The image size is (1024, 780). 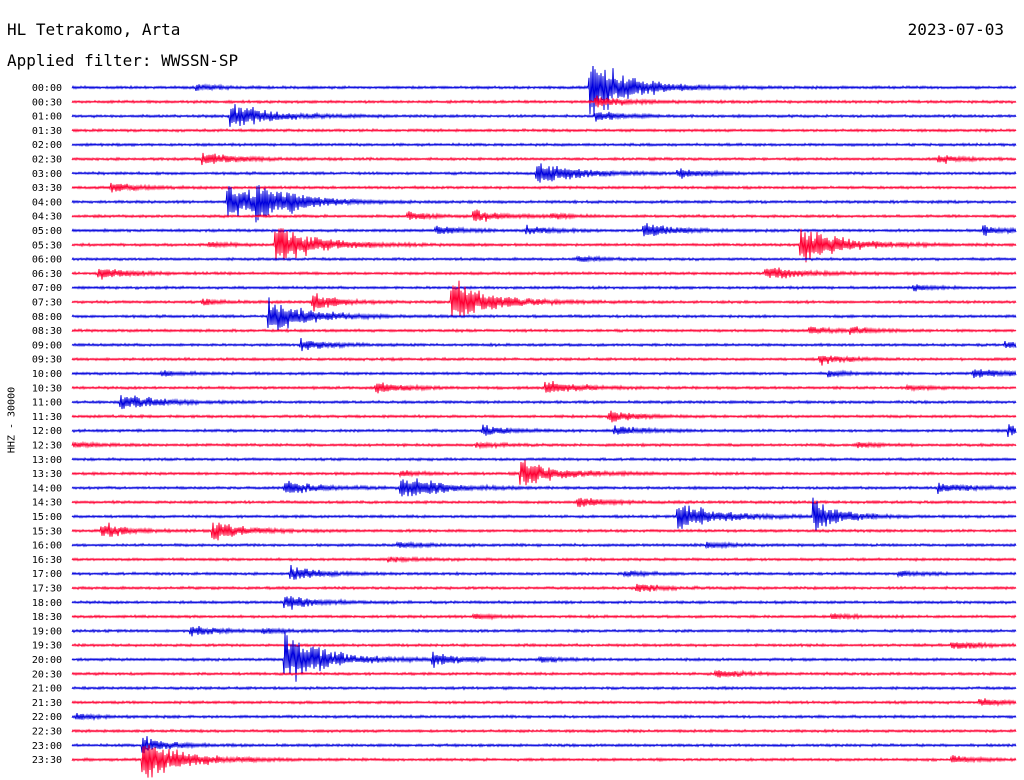 What do you see at coordinates (47, 145) in the screenshot?
I see `time-tick-label: 02:00` at bounding box center [47, 145].